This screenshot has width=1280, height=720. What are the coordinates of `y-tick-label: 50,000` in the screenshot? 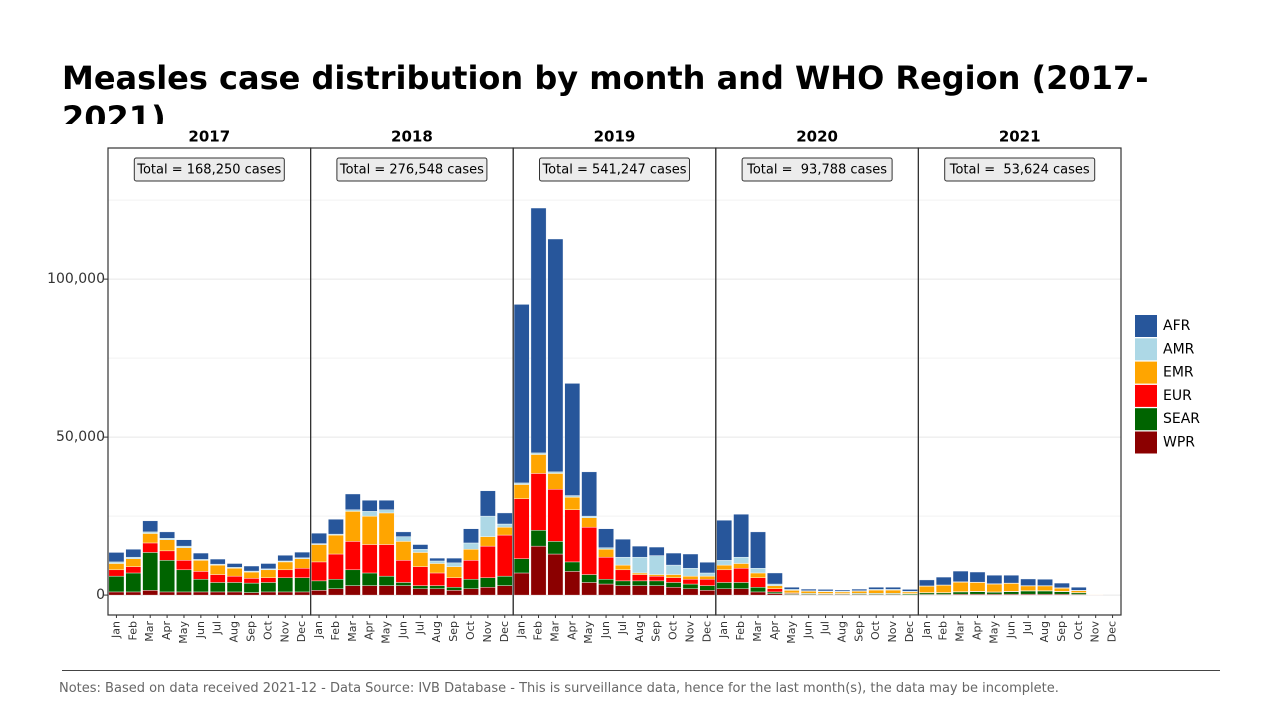 It's located at (80, 437).